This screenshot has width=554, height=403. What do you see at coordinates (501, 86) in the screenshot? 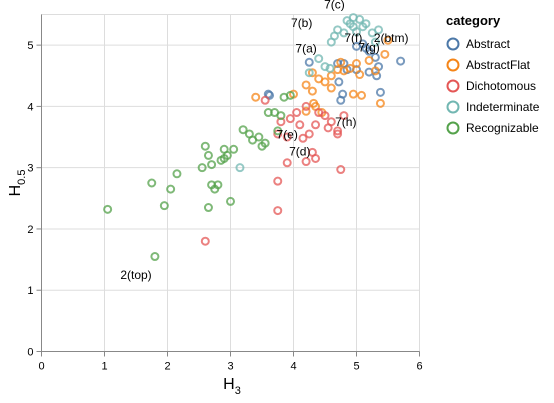
I see `legend-label: Dichotomous` at bounding box center [501, 86].